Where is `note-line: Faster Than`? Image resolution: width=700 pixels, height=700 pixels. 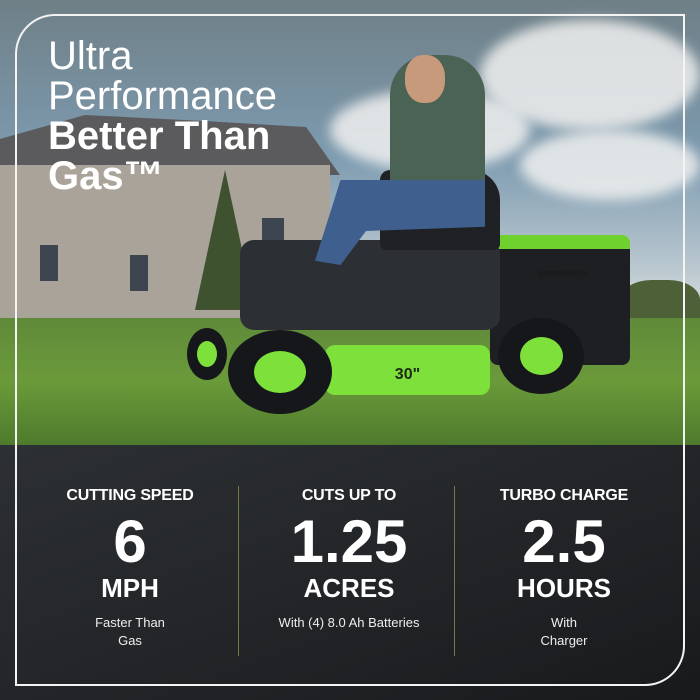
note-line: Faster Than is located at coordinates (130, 622).